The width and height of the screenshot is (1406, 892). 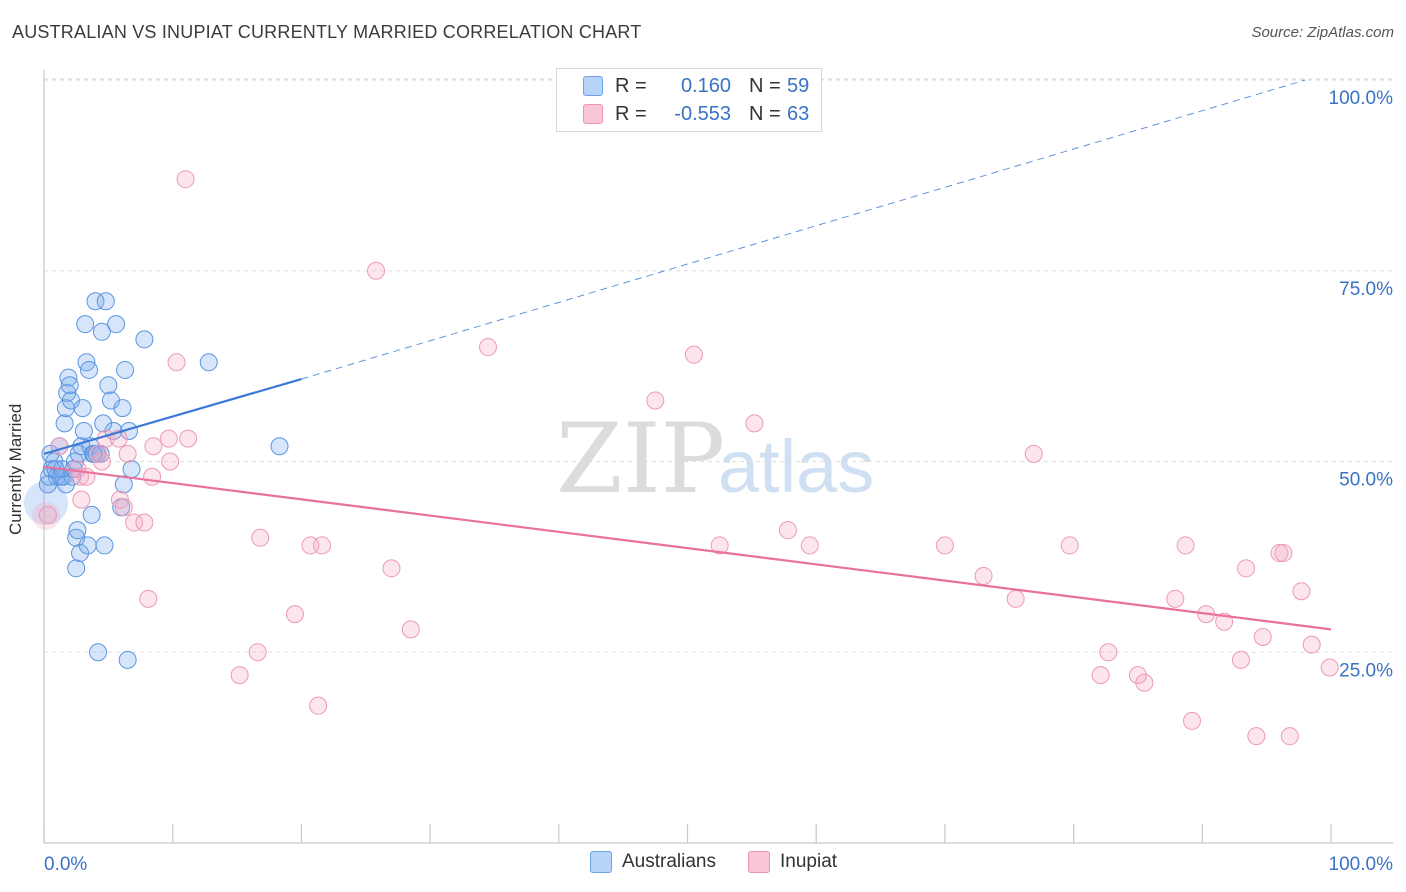 I want to click on legend-swatch-inupiat, so click(x=593, y=114).